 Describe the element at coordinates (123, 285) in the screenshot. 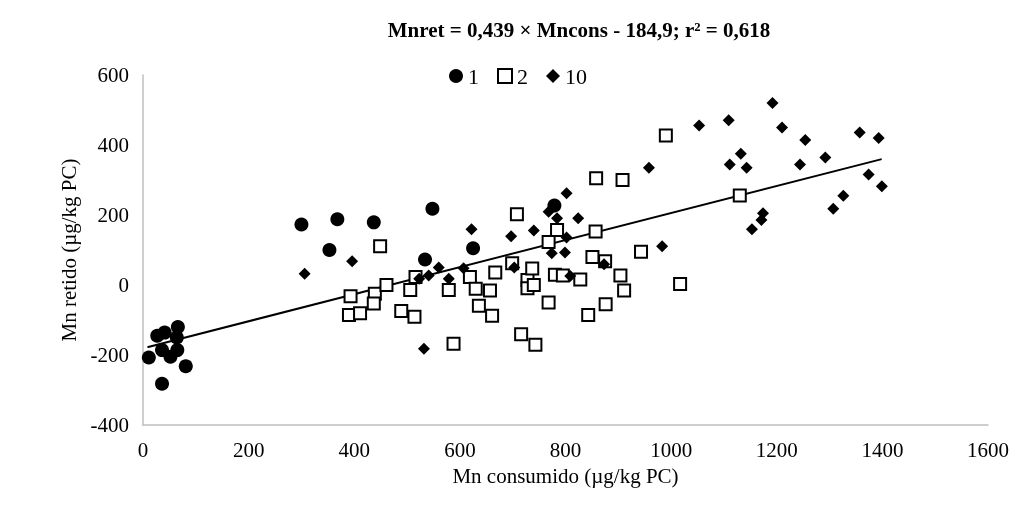

I see `y-tick-label: 0` at that location.